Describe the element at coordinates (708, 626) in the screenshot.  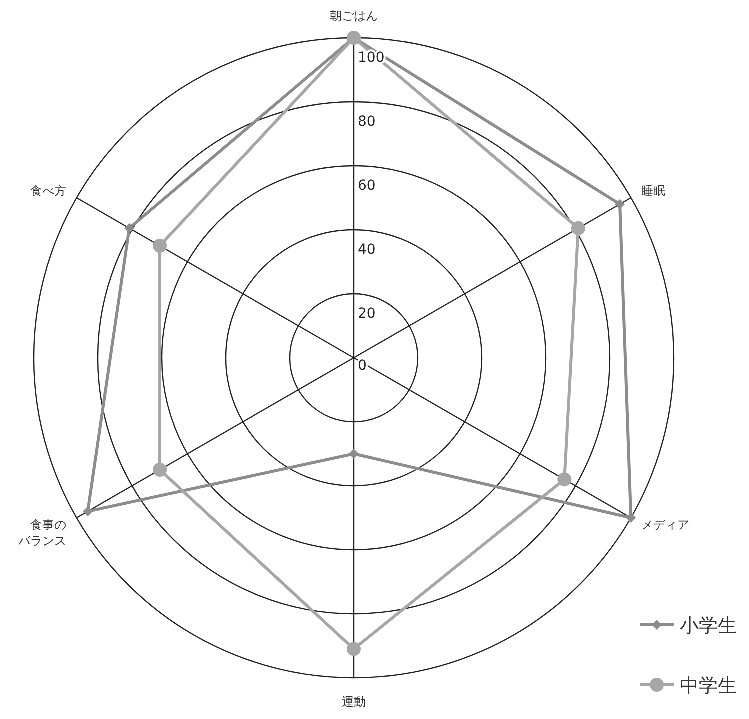
I see `legend-label: 小学生` at that location.